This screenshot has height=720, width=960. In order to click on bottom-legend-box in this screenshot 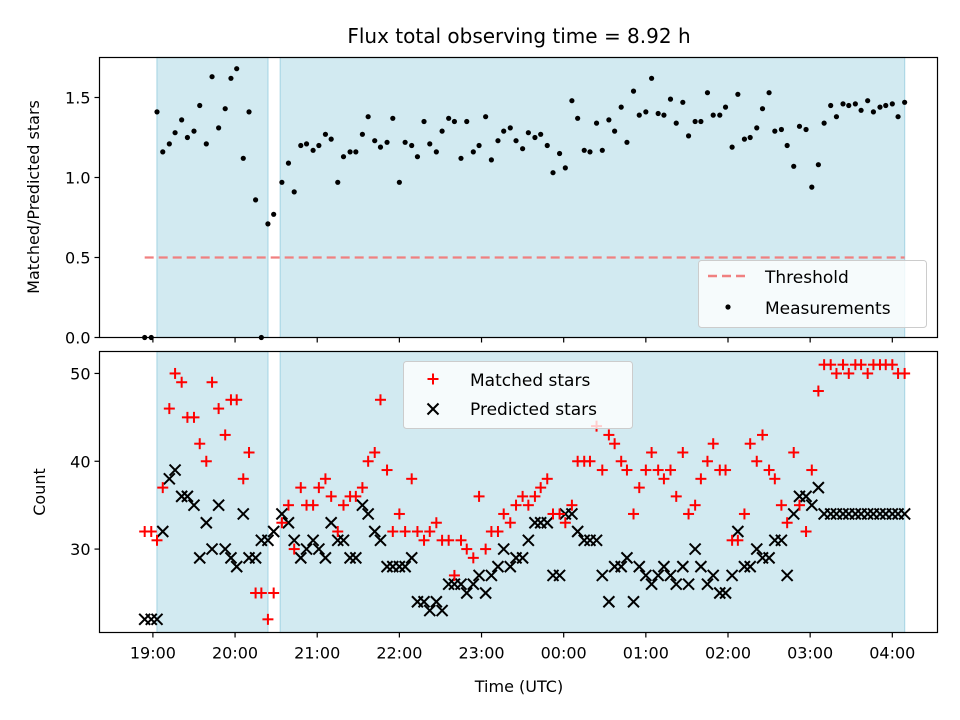, I will do `click(518, 395)`.